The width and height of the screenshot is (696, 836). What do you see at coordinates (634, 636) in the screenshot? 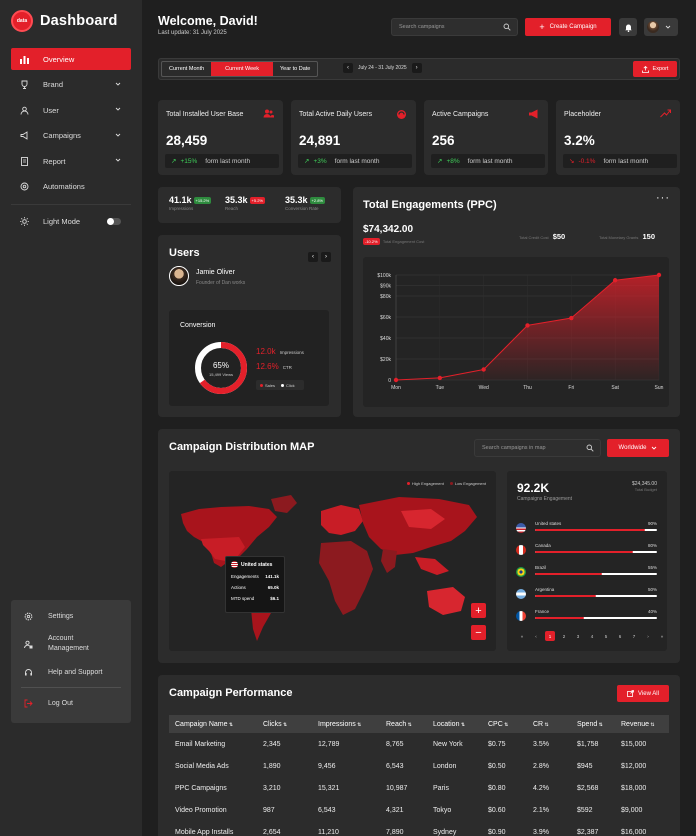
I see `page-button: 7` at bounding box center [634, 636].